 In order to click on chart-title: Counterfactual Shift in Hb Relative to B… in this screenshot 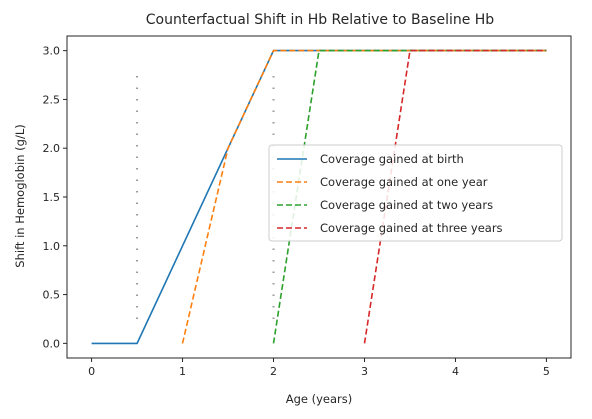, I will do `click(320, 20)`.